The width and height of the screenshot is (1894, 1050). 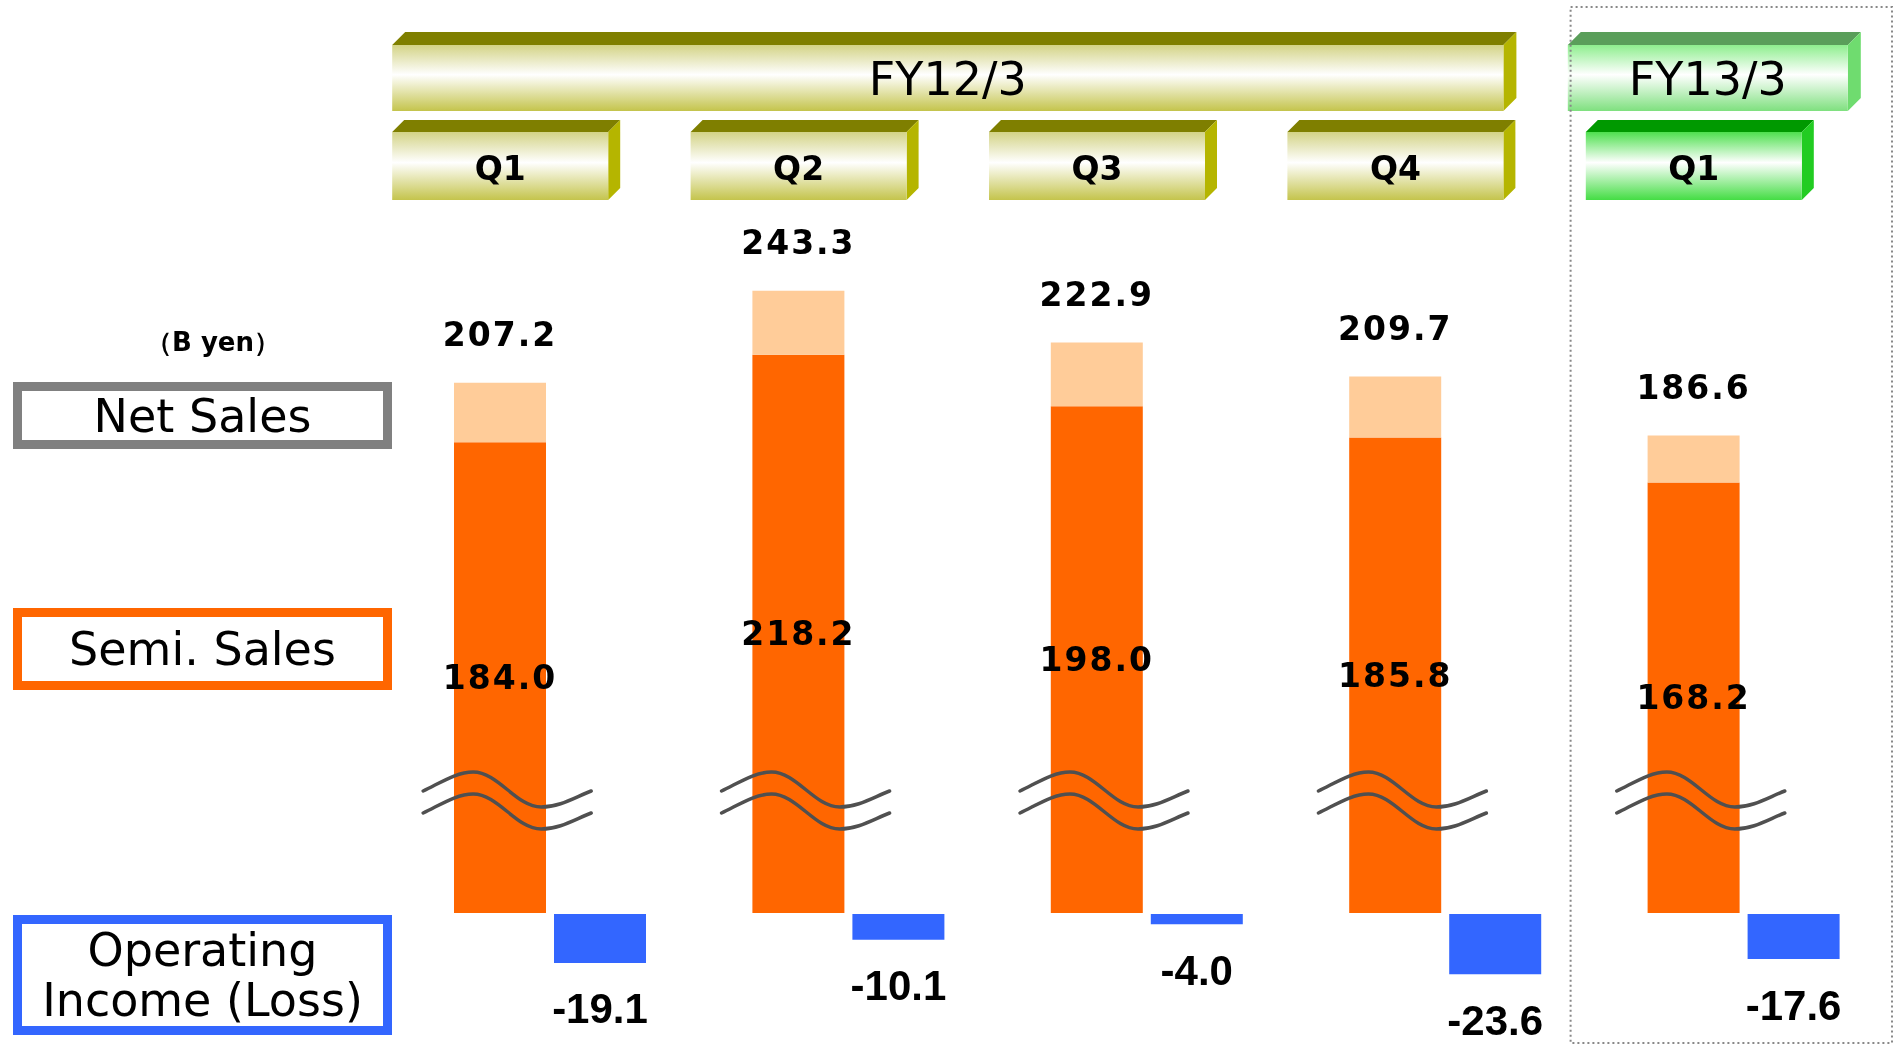 I want to click on data-label: -17.6, so click(x=1793, y=1005).